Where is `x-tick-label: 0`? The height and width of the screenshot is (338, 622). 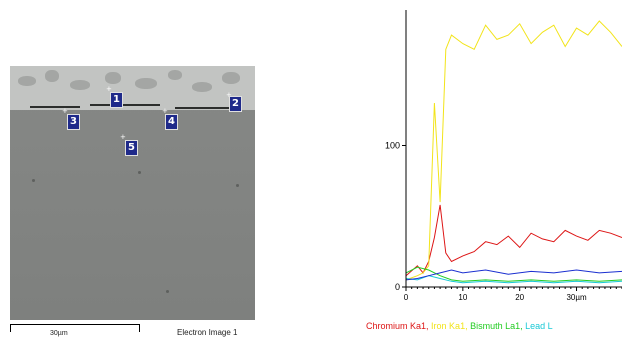
x-tick-label: 0 is located at coordinates (406, 297).